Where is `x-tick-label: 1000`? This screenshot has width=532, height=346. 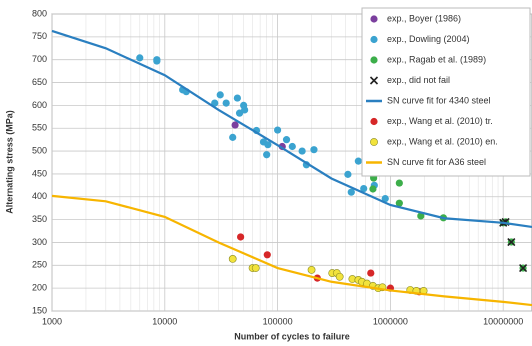 x-tick-label: 1000 is located at coordinates (52, 321).